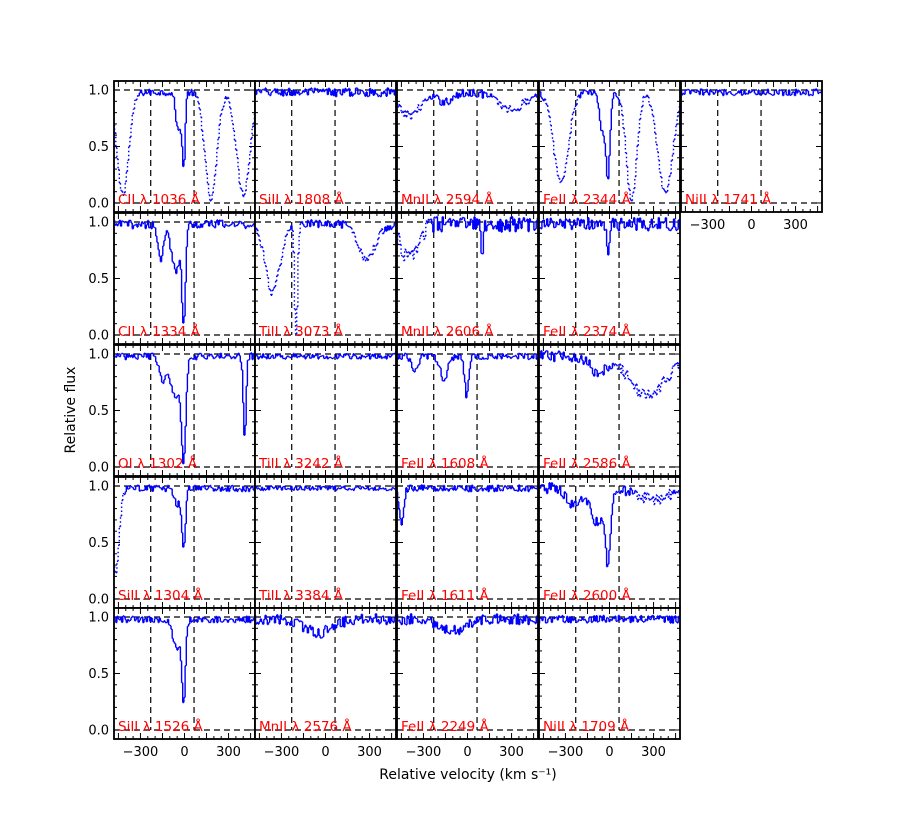 The image size is (913, 822). I want to click on ion-label: FeII λ 2249 Å, so click(445, 726).